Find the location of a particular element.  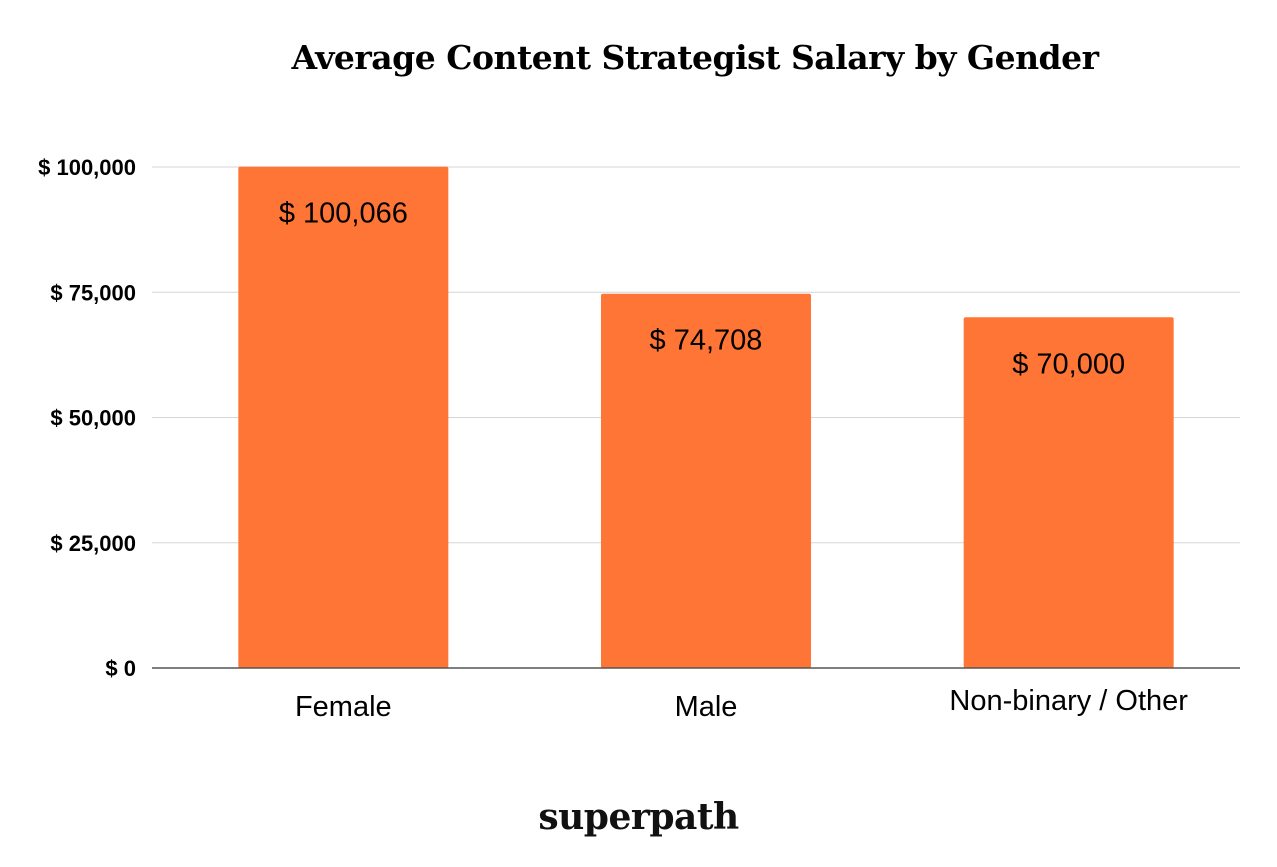

y-tick-label: $ 75,000 is located at coordinates (93, 292).